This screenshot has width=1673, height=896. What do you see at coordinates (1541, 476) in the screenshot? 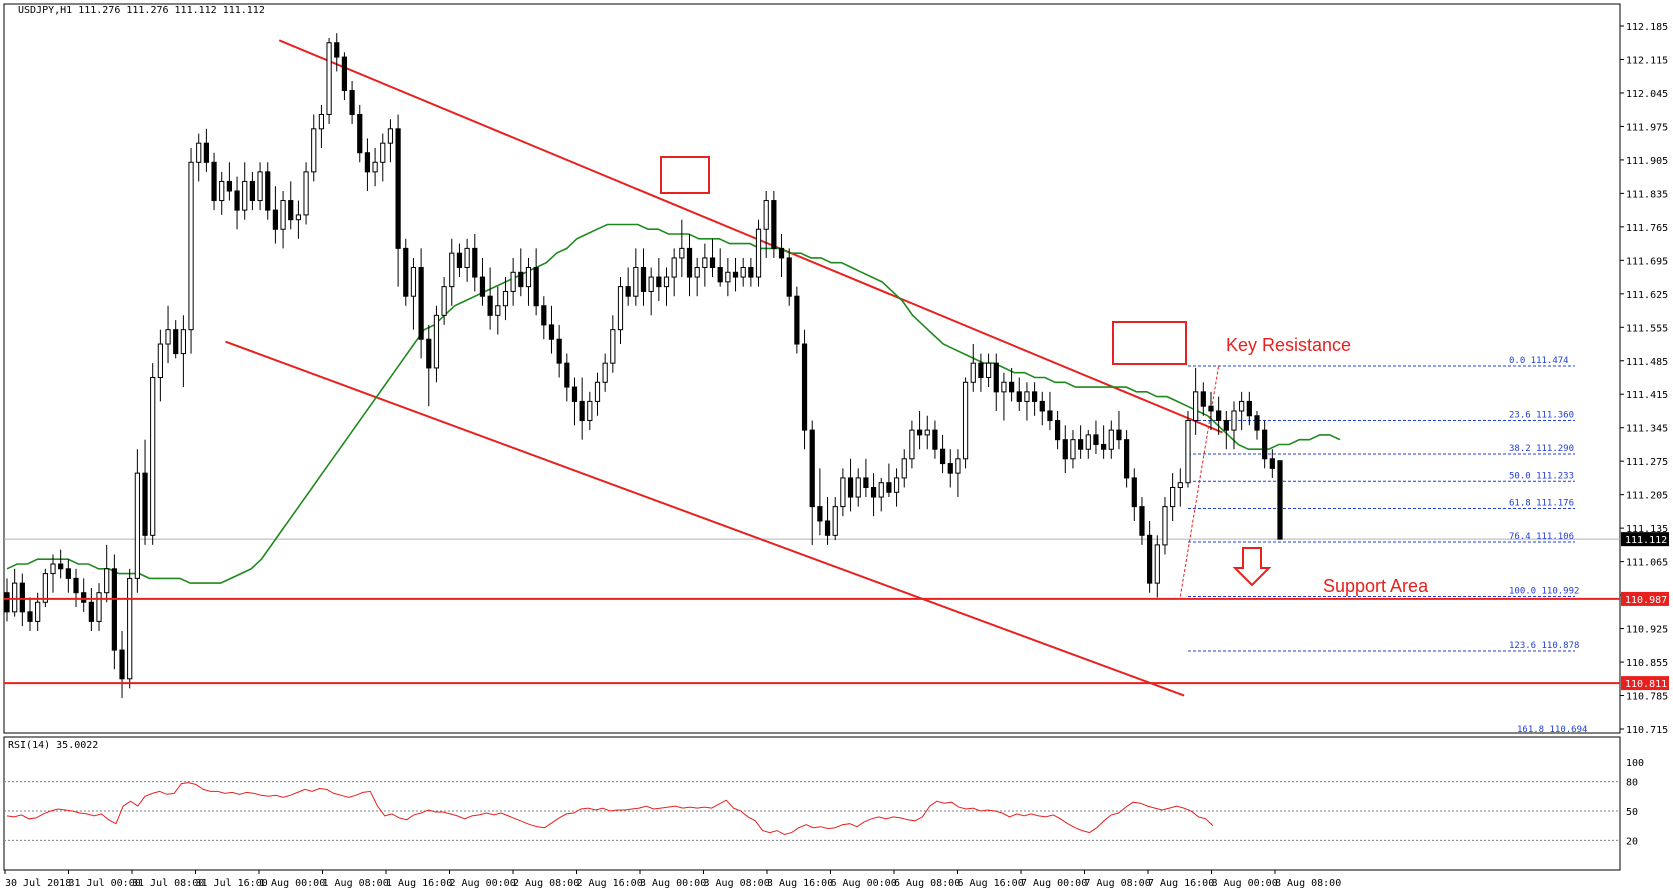
I see `fib-label: 50.0 111.233` at bounding box center [1541, 476].